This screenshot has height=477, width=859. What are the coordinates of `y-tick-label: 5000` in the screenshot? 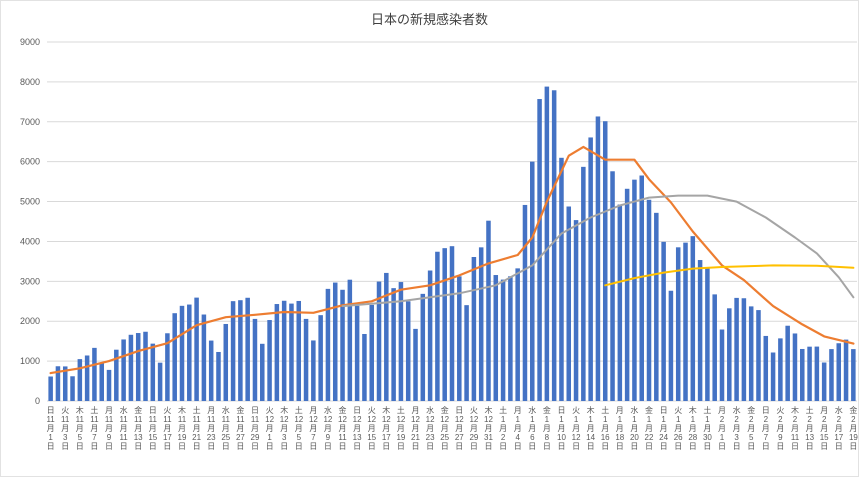 It's located at (30, 202).